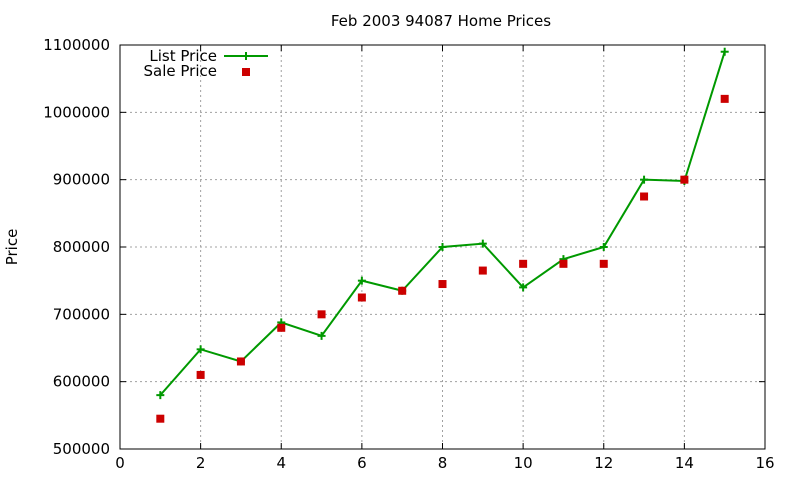  I want to click on y-tick-label: 800000, so click(81, 247).